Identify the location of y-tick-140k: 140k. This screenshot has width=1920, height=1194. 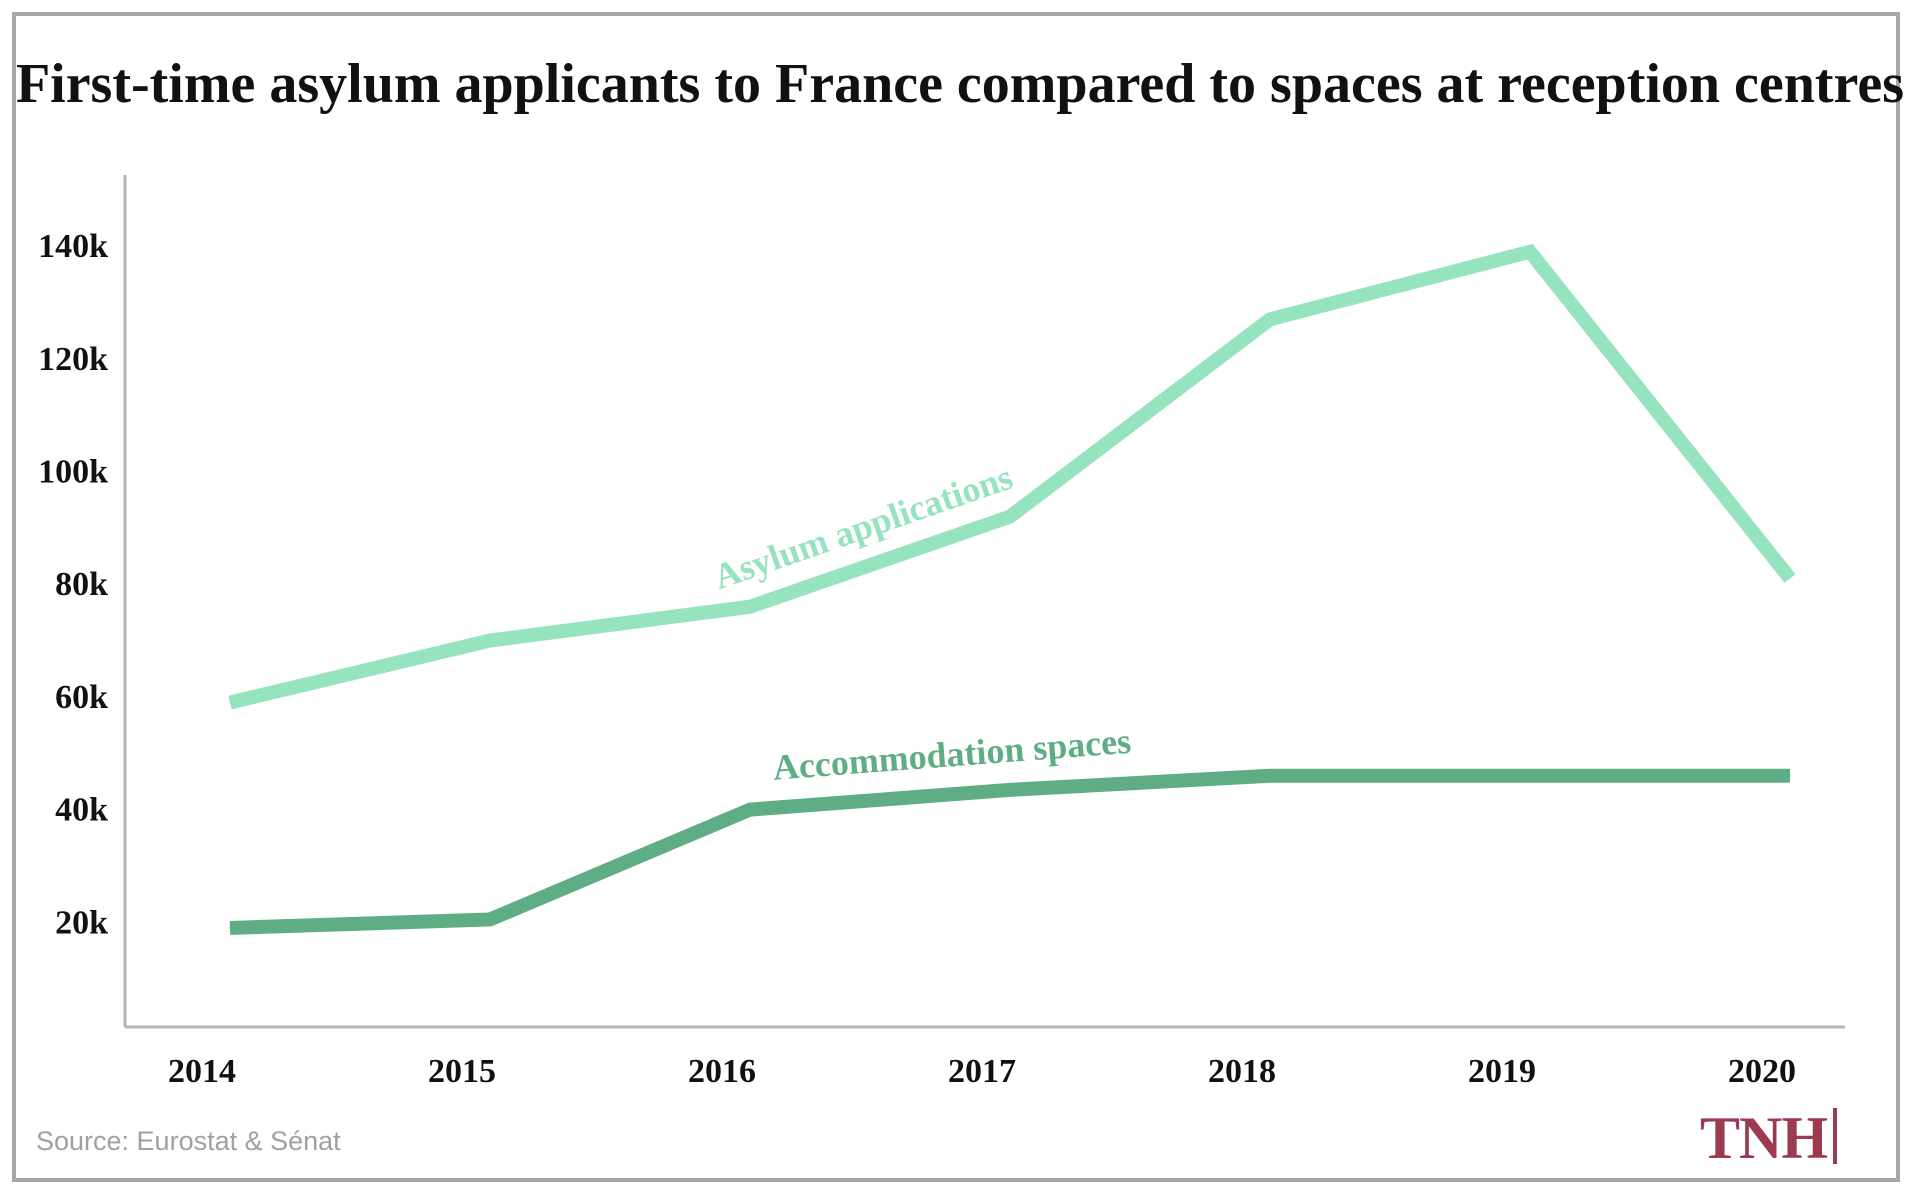
(73, 246).